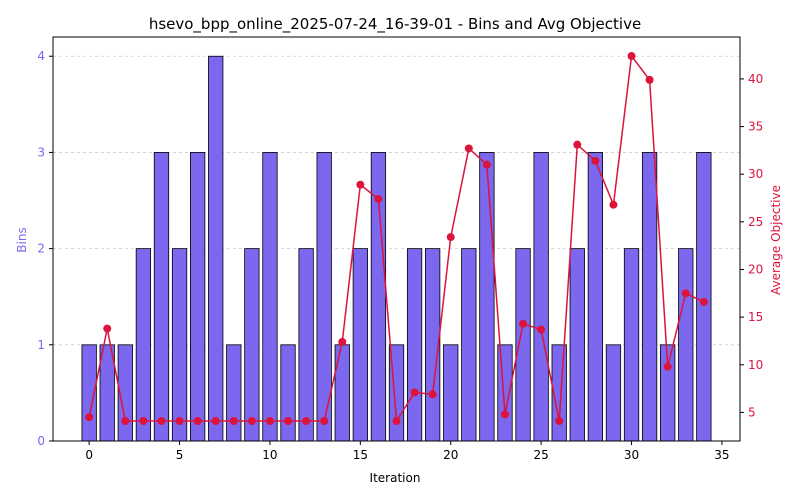 This screenshot has height=500, width=800. Describe the element at coordinates (631, 455) in the screenshot. I see `x-tick-label: 30` at that location.